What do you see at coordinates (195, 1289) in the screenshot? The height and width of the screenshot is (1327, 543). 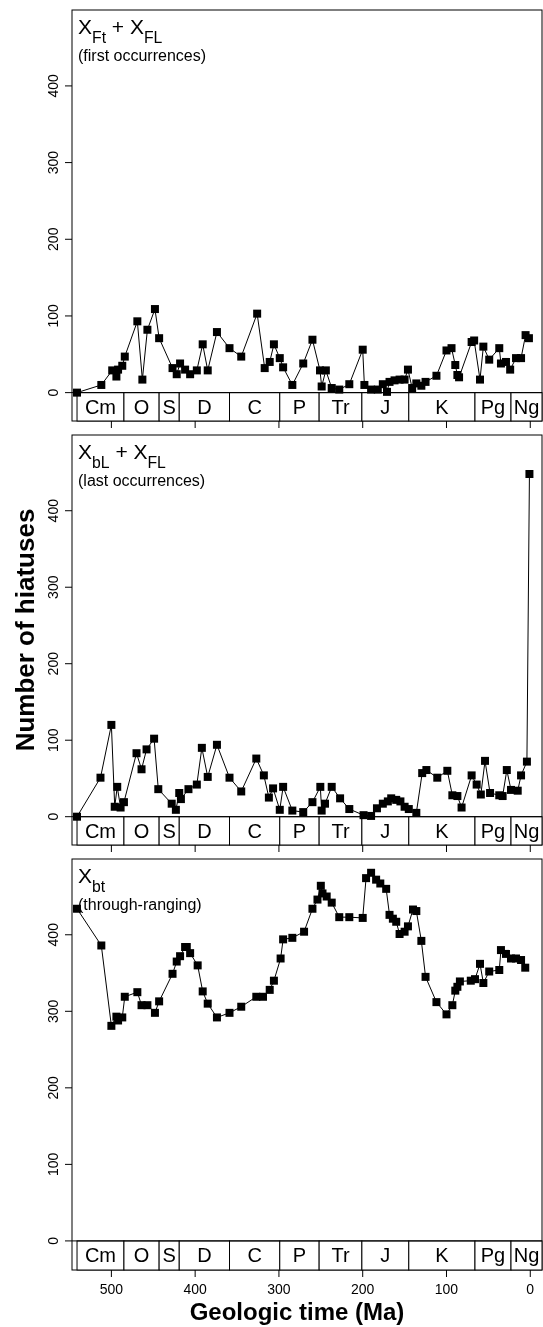 I see `x-tick-label: 400` at bounding box center [195, 1289].